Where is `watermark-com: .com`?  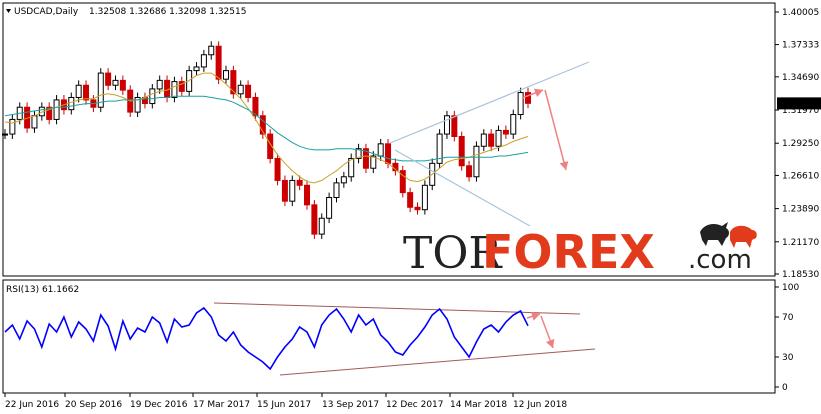
watermark-com: .com is located at coordinates (720, 260).